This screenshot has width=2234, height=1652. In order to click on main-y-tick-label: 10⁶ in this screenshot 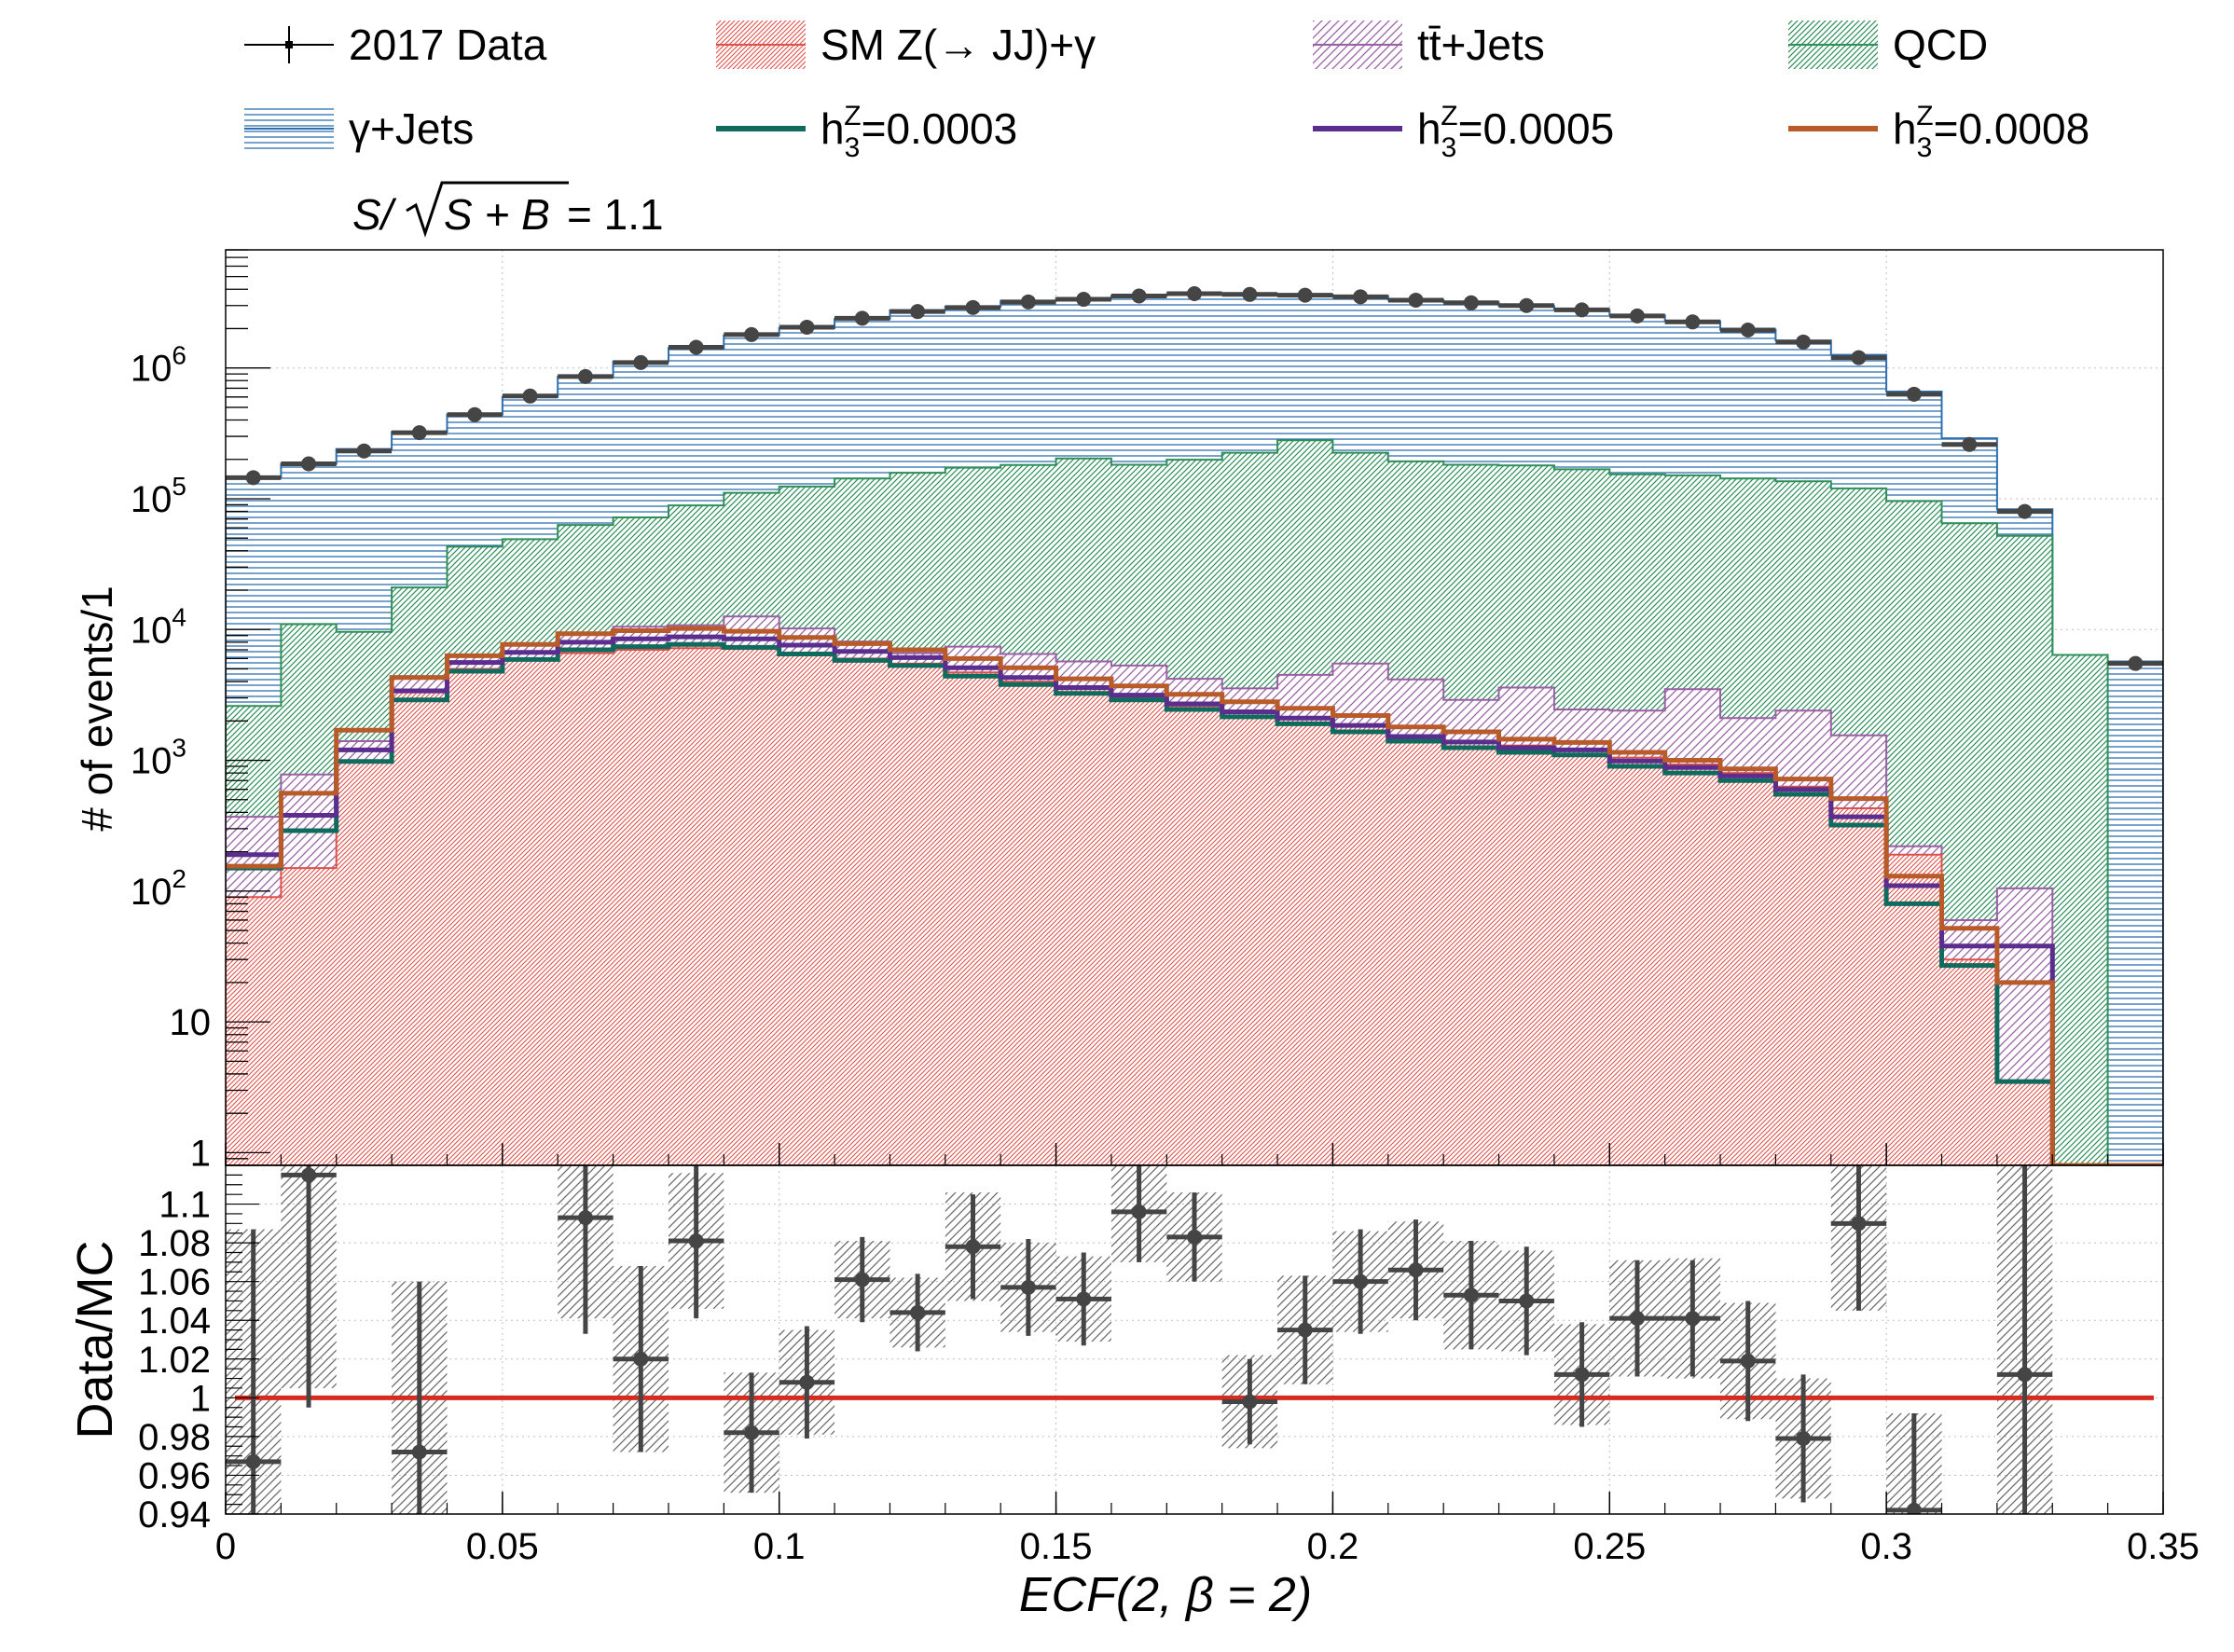, I will do `click(158, 366)`.